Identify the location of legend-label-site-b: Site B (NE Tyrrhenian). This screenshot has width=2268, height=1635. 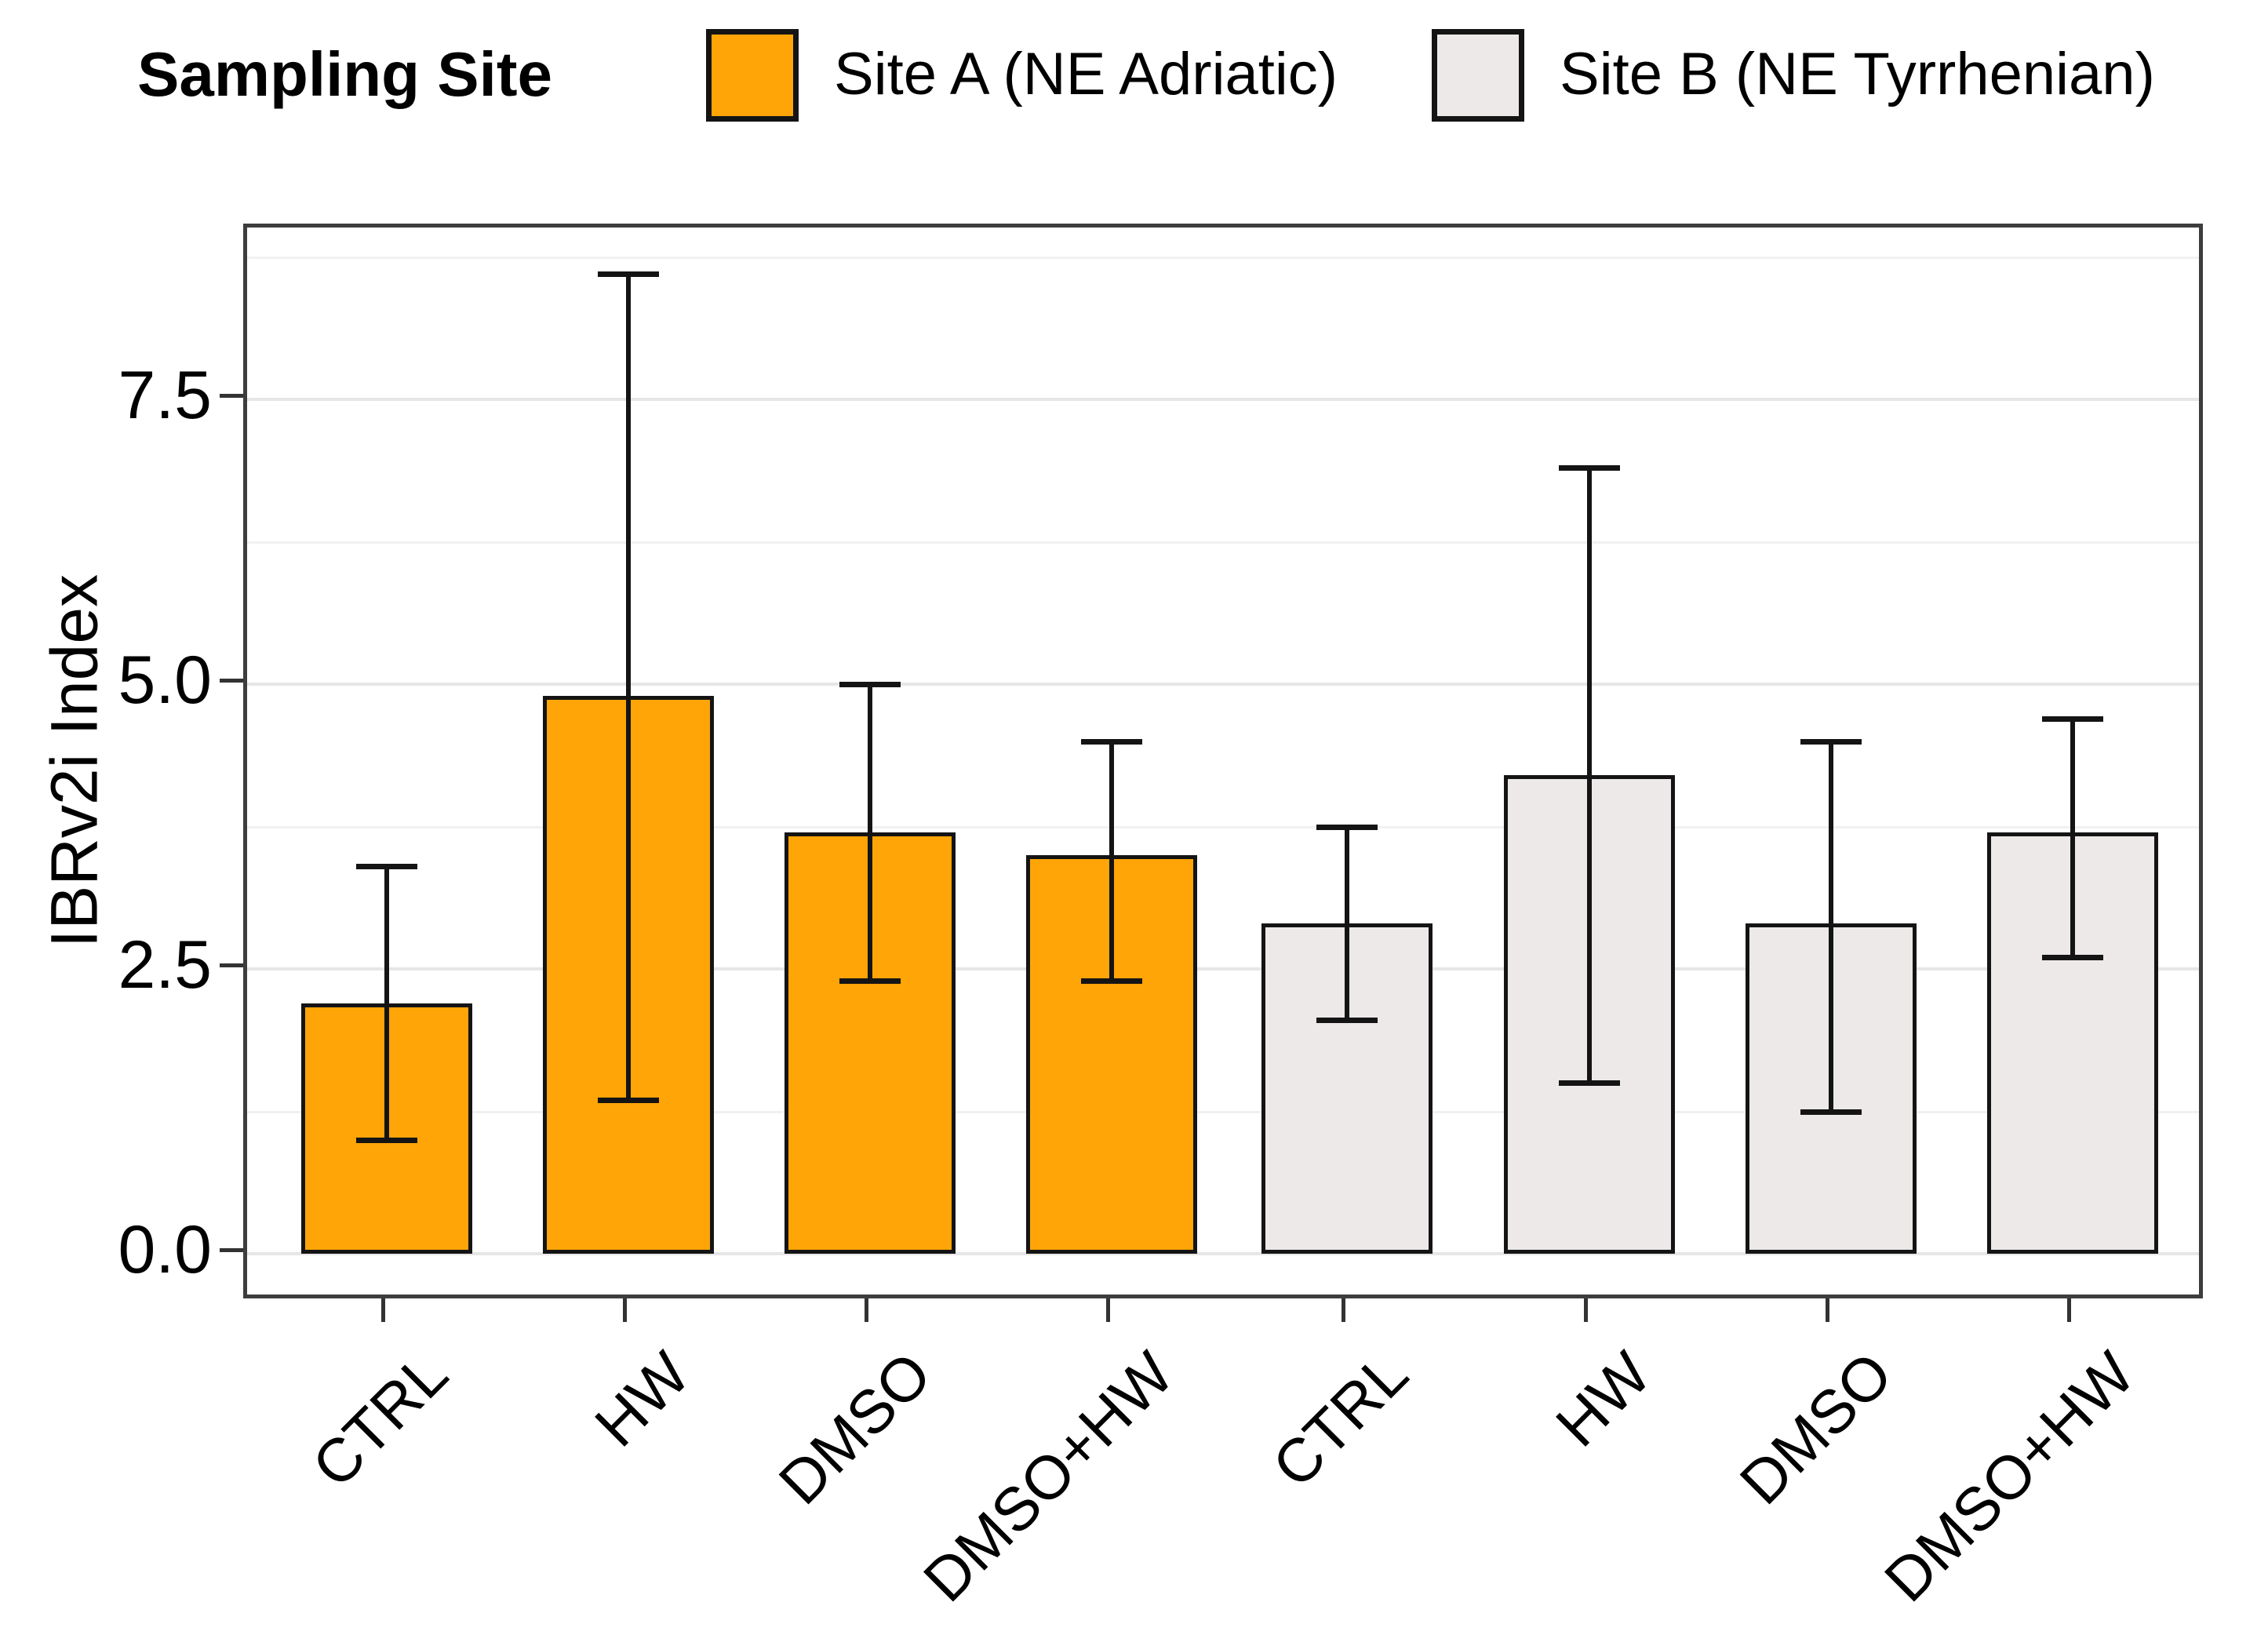
(1857, 74).